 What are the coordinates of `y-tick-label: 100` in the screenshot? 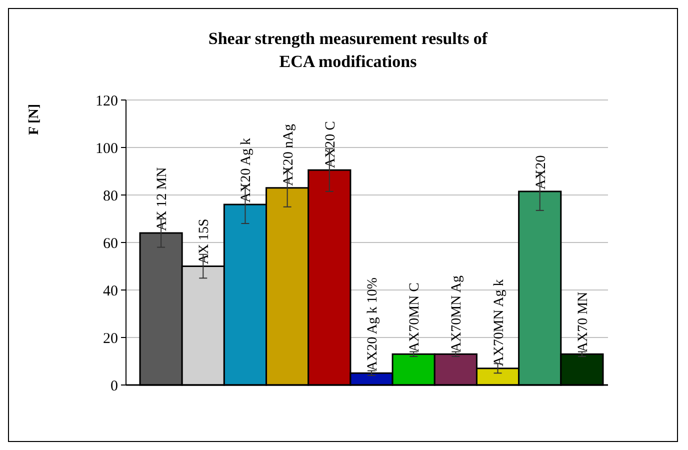 It's located at (107, 148).